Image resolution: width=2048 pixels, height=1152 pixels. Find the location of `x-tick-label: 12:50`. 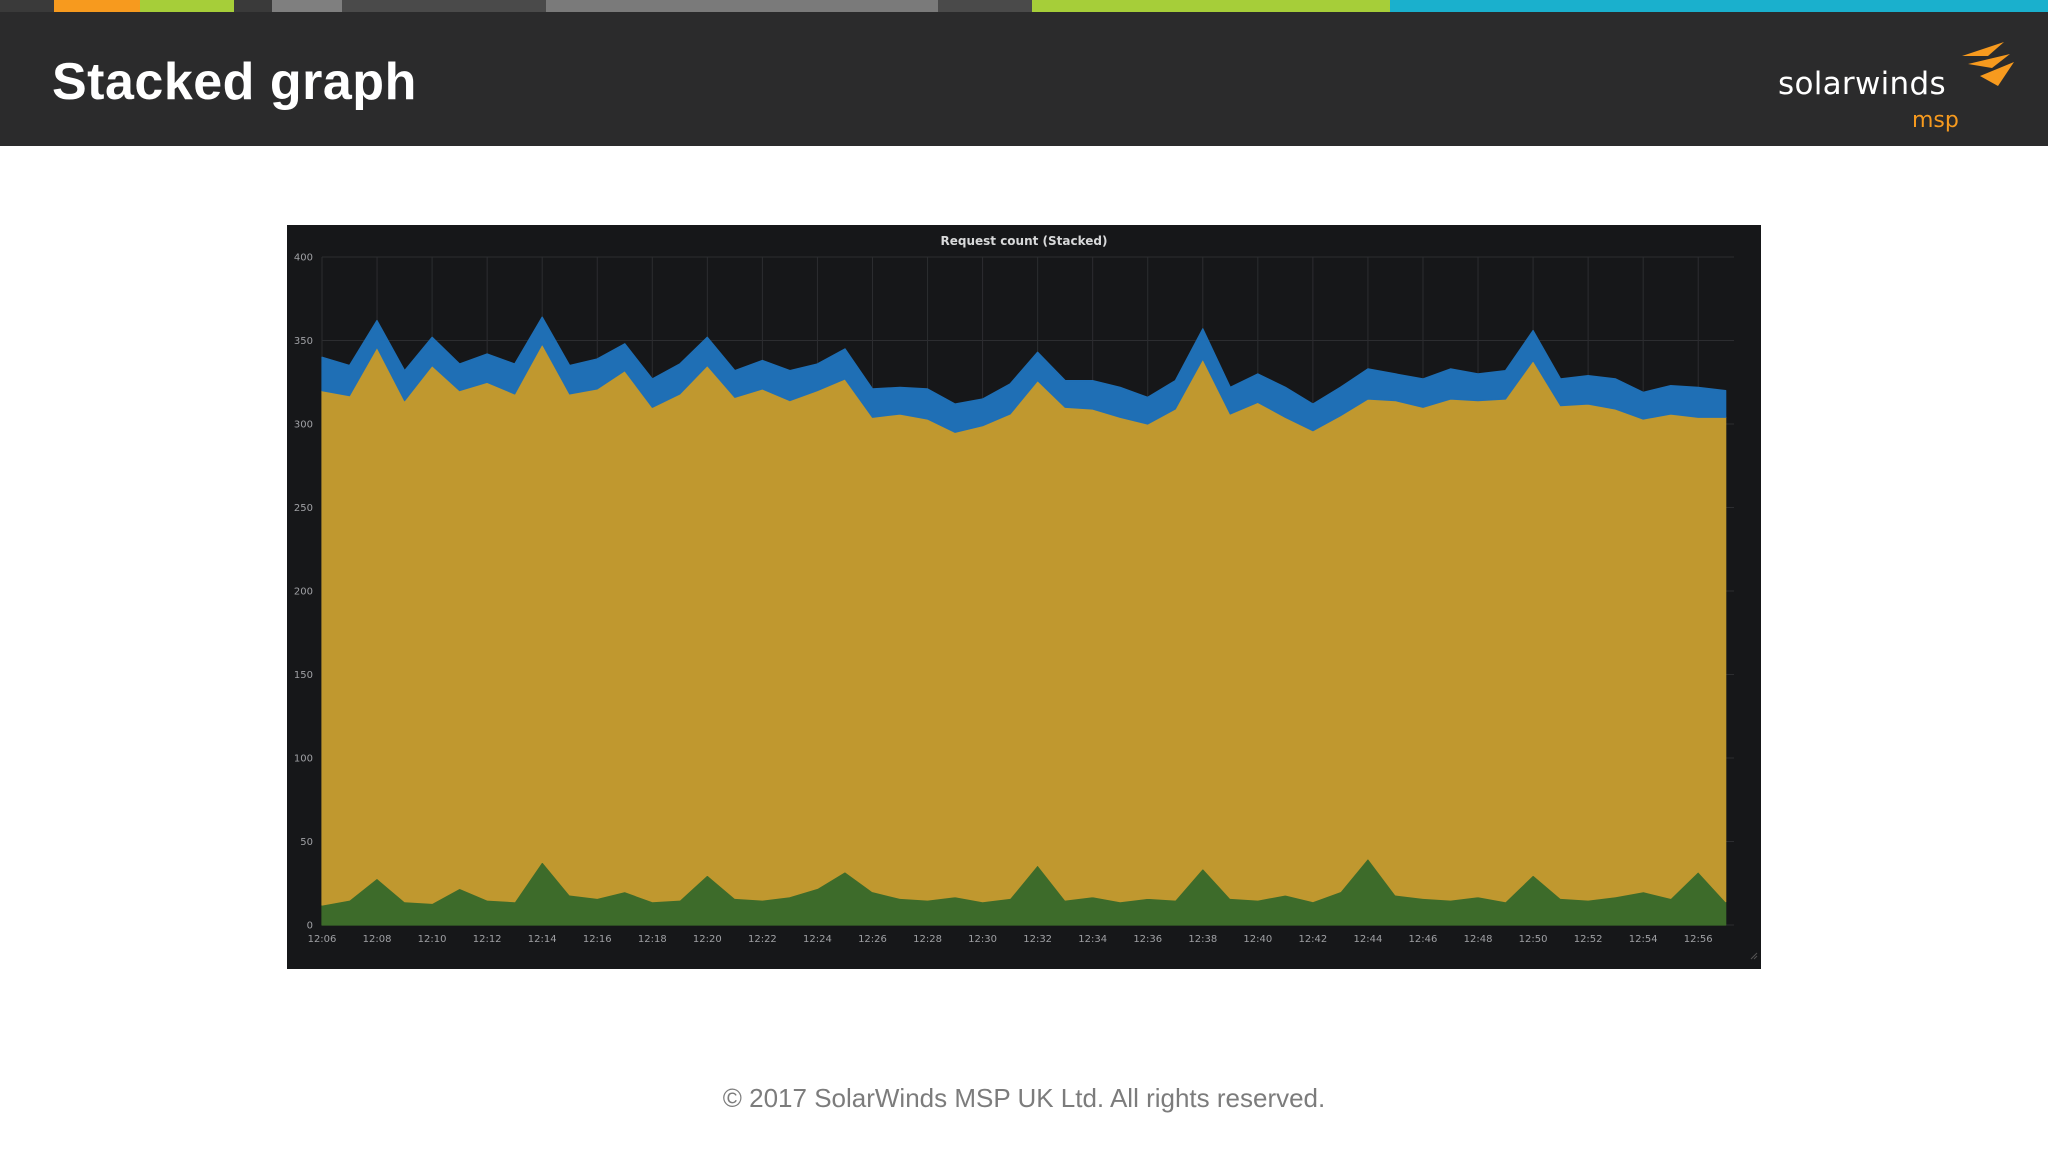

x-tick-label: 12:50 is located at coordinates (1533, 939).